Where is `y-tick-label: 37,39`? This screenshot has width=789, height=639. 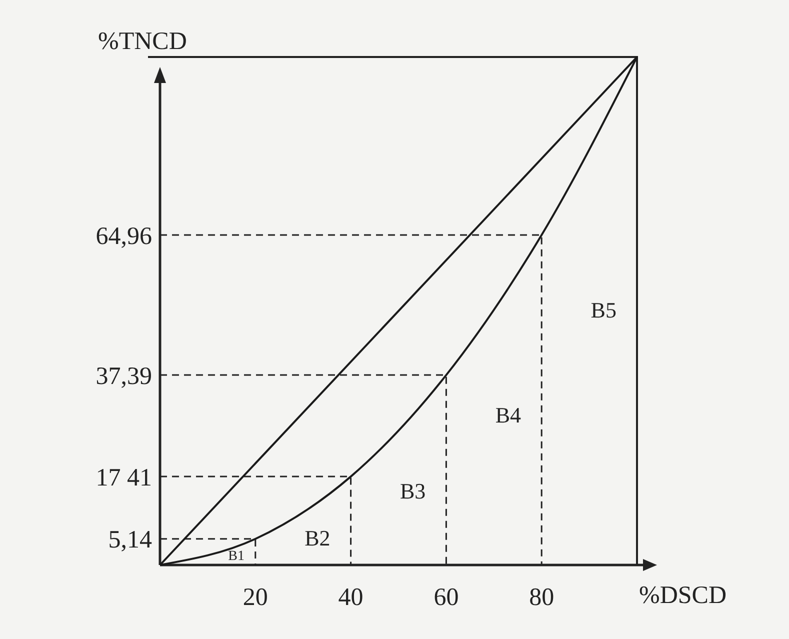
y-tick-label: 37,39 is located at coordinates (124, 376).